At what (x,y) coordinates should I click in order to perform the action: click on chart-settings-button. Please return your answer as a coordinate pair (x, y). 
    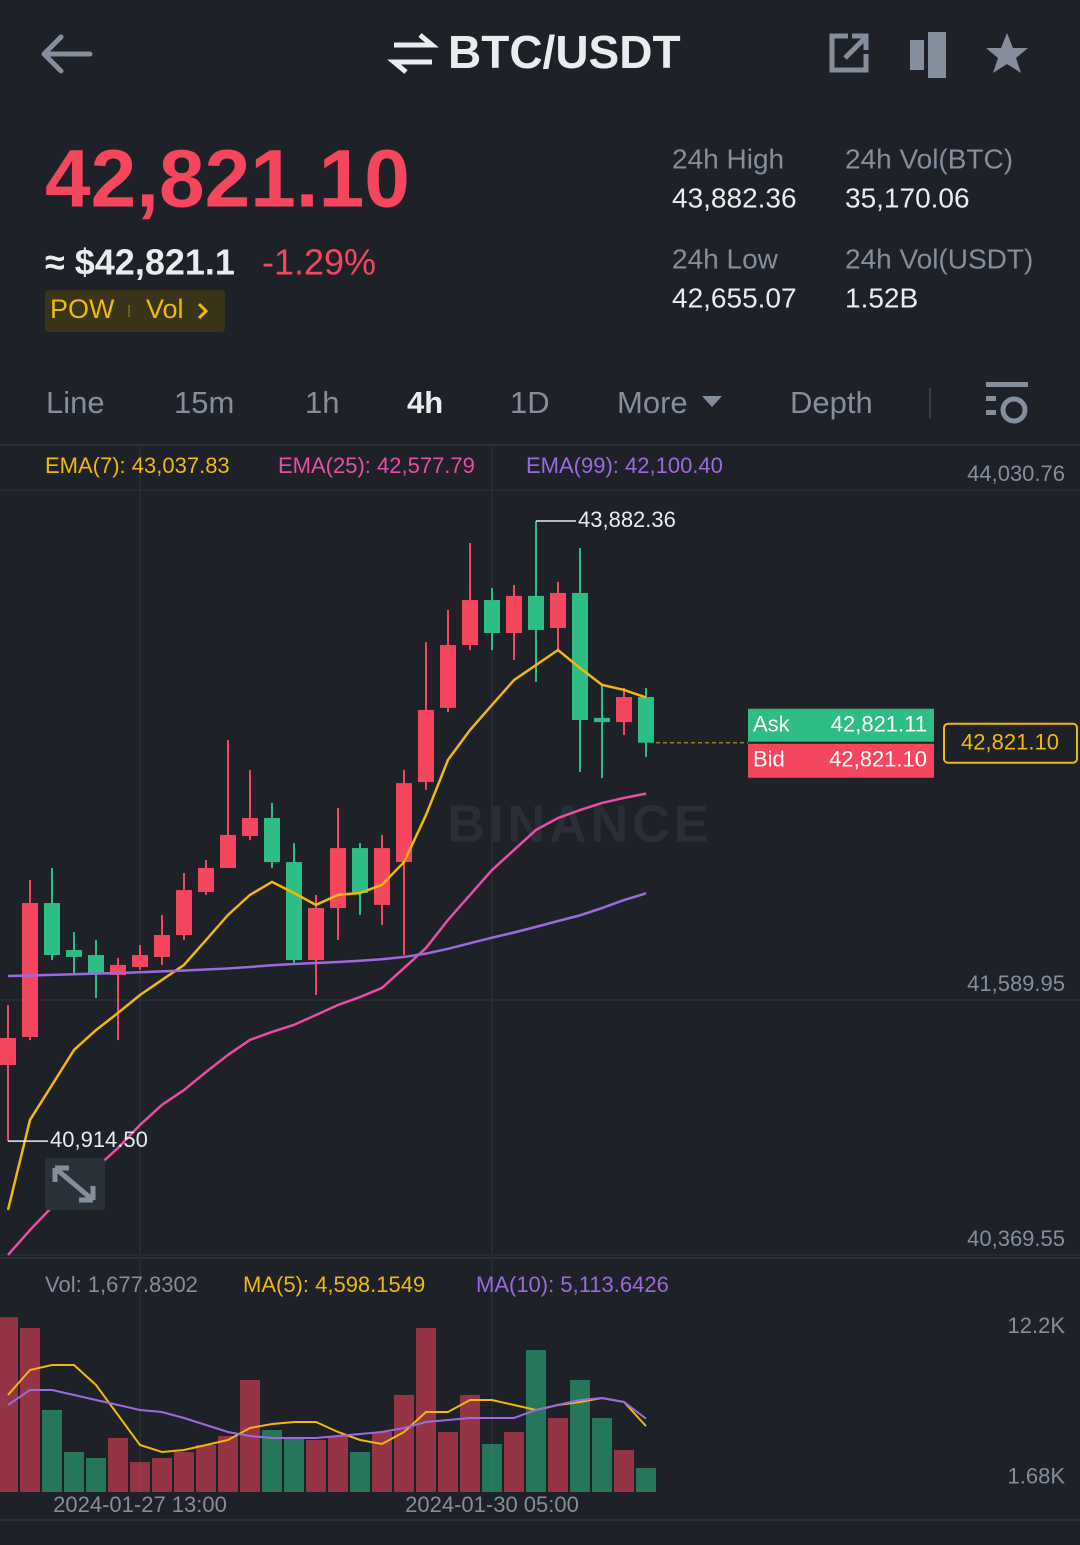
    Looking at the image, I should click on (1007, 403).